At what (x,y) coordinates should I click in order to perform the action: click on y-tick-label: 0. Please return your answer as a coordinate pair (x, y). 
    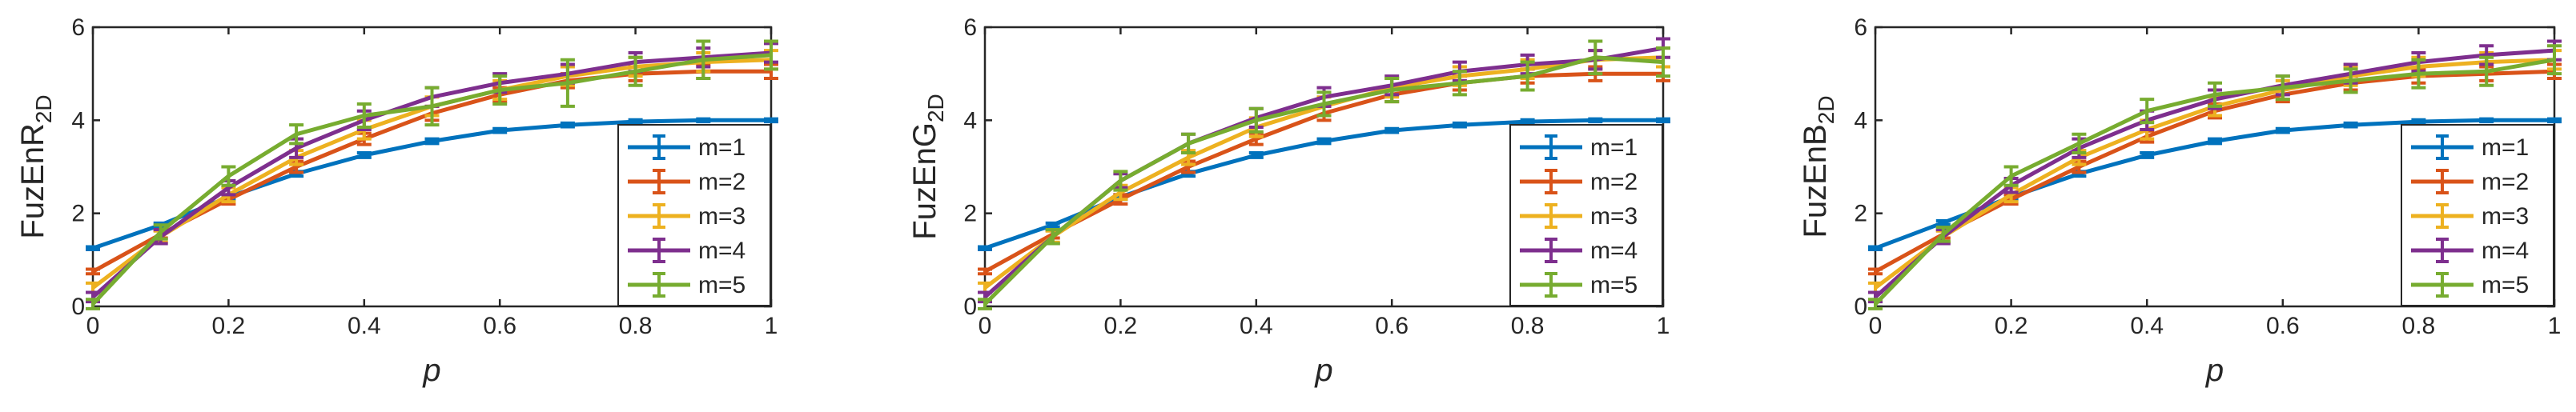
    Looking at the image, I should click on (970, 307).